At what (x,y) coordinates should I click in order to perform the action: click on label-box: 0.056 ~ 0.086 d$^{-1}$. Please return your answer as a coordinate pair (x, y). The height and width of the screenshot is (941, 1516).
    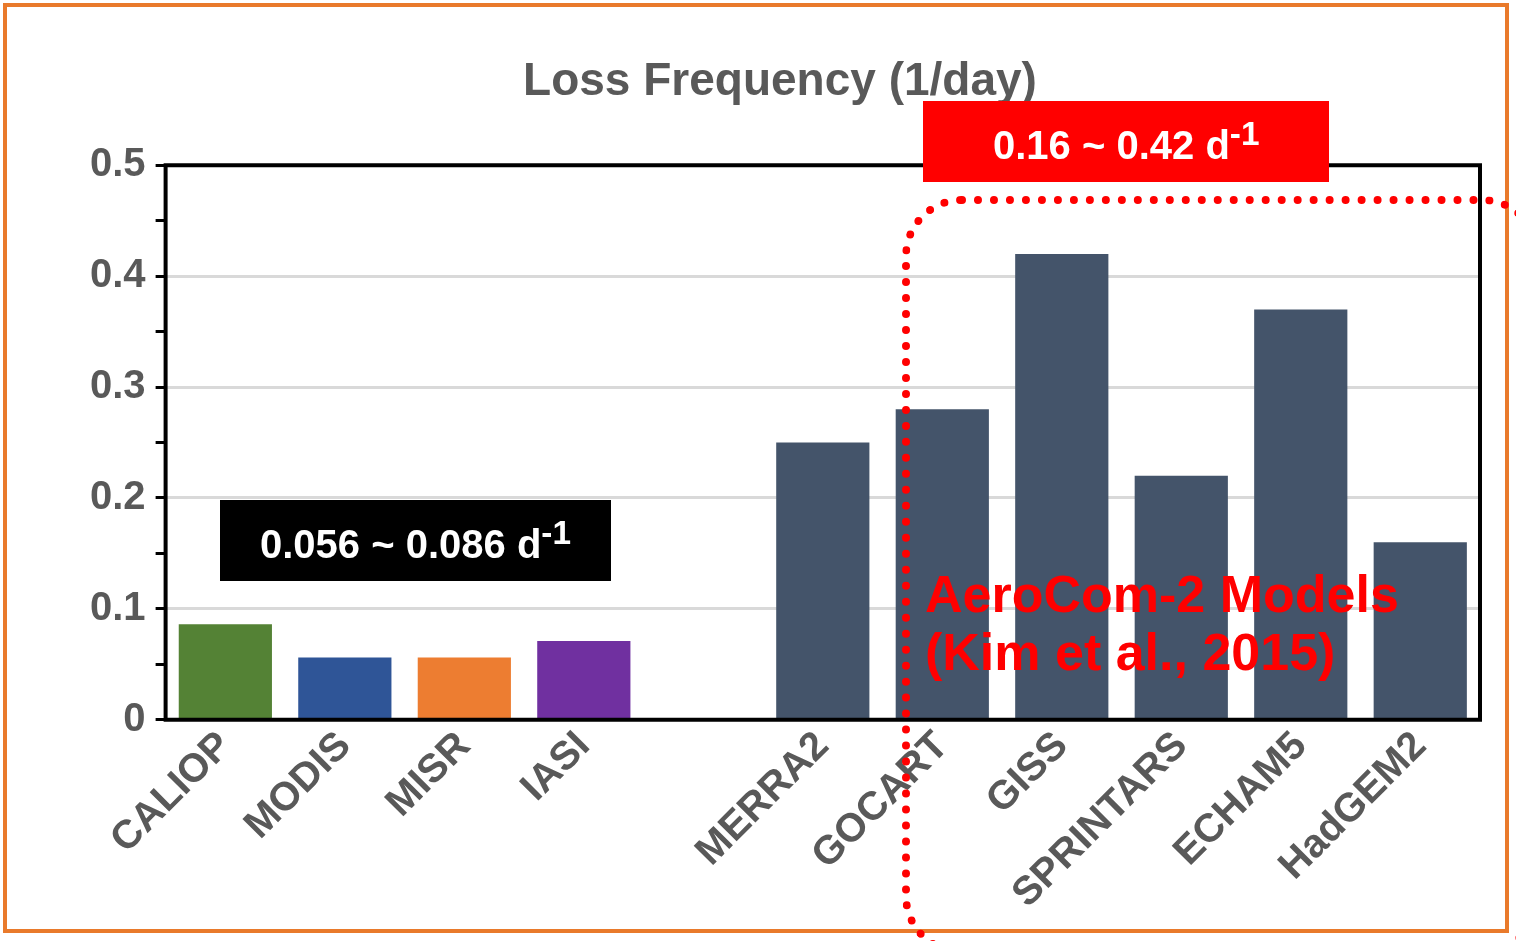
    Looking at the image, I should click on (415, 541).